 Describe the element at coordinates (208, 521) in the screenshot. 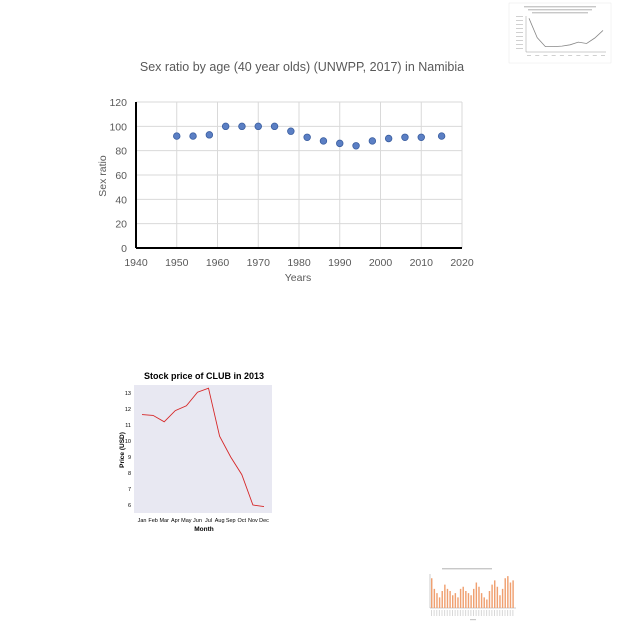

I see `x-tick-label: Jul` at that location.